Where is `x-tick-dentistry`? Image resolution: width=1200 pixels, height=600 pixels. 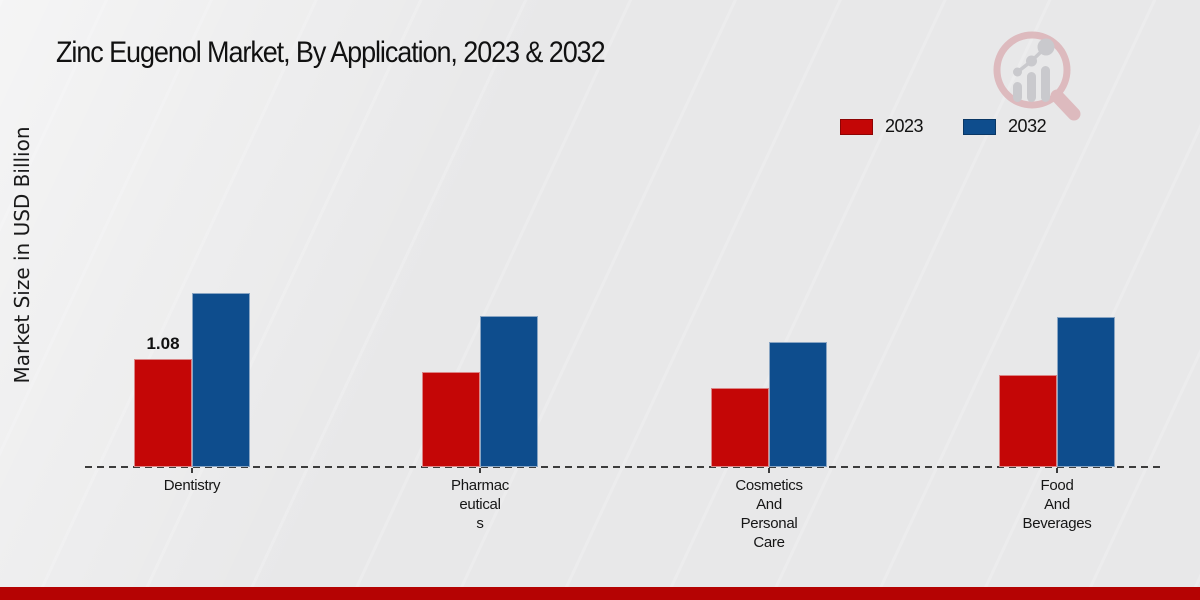
x-tick-dentistry is located at coordinates (192, 470).